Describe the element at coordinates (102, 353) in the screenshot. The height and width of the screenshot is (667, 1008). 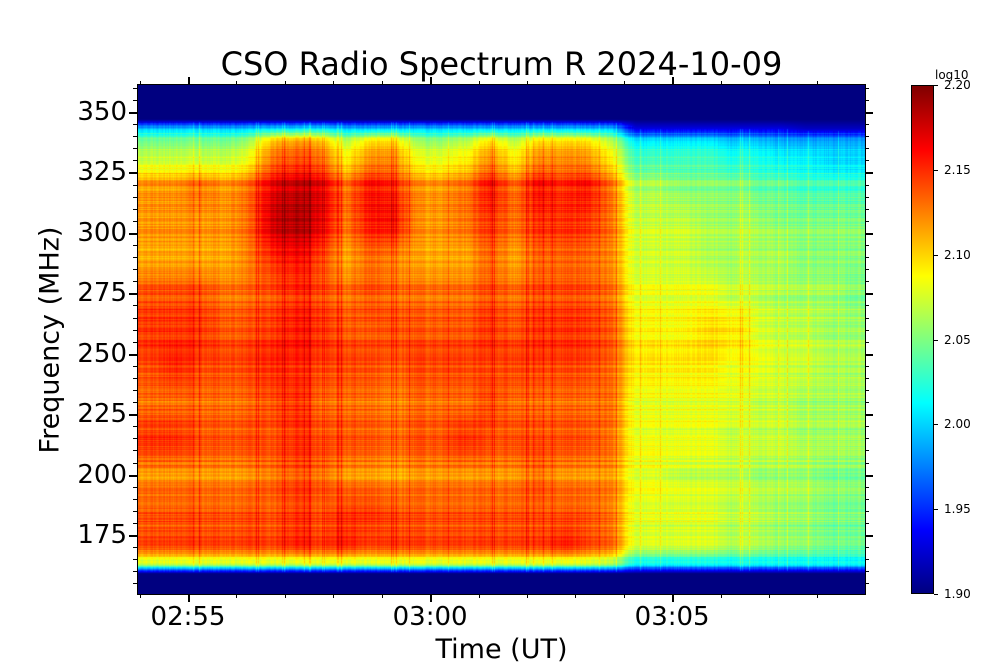
I see `y-tick-label: 250` at that location.